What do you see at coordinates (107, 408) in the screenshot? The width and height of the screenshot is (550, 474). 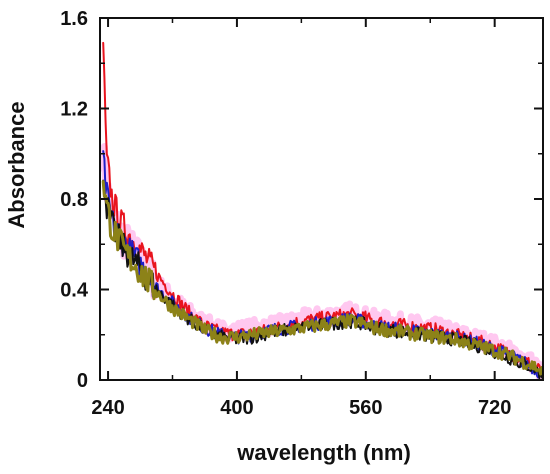 I see `x-tick-label: 240` at bounding box center [107, 408].